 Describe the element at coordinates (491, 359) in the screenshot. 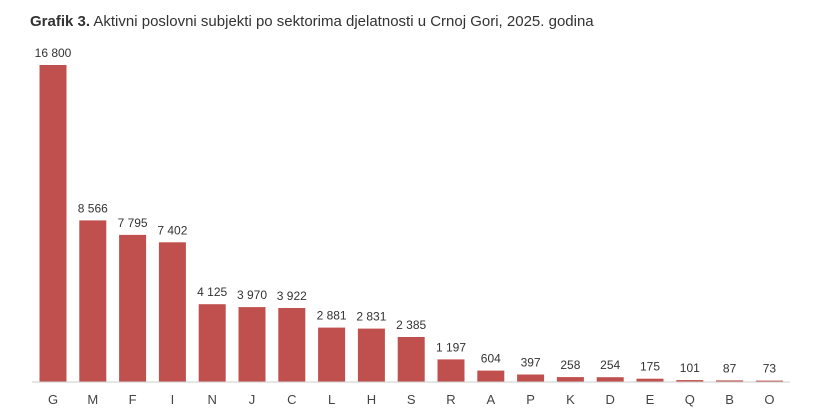

I see `value-label-A: 604` at that location.